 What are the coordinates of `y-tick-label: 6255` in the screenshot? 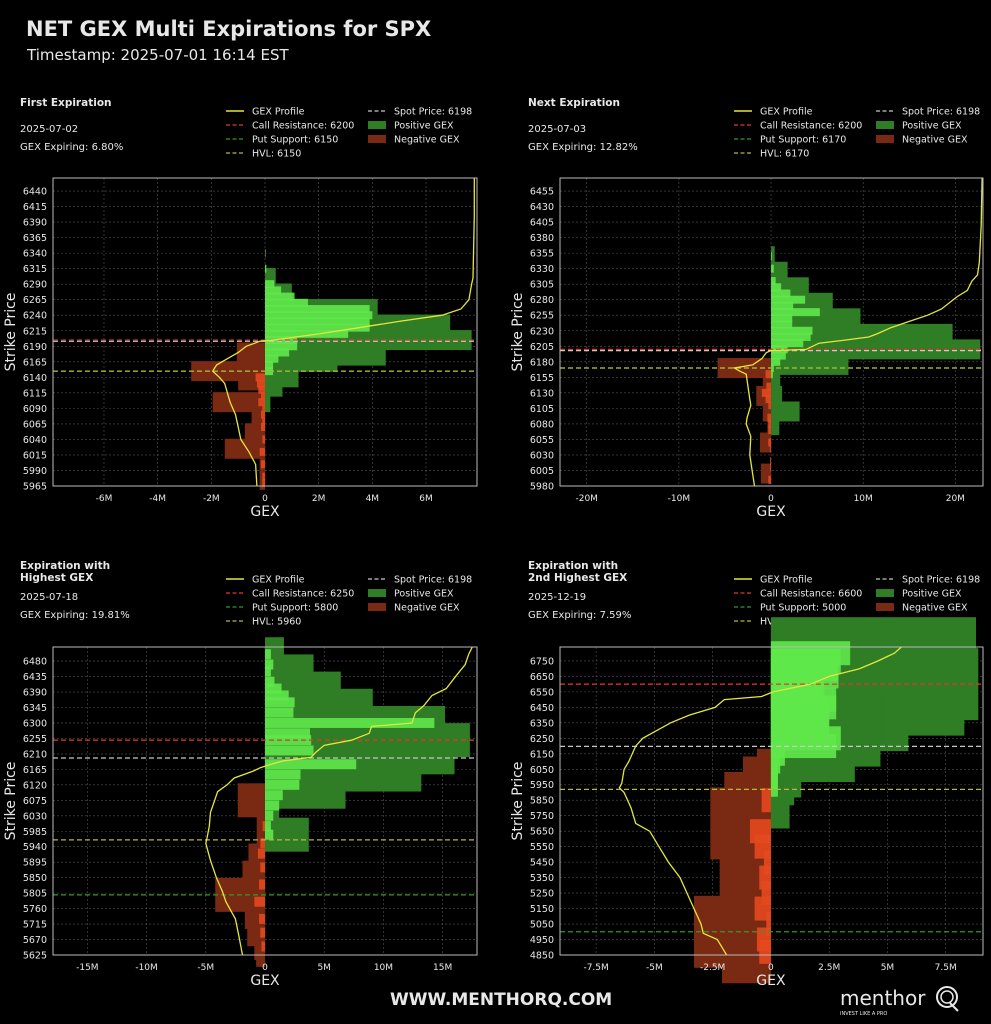 It's located at (542, 316).